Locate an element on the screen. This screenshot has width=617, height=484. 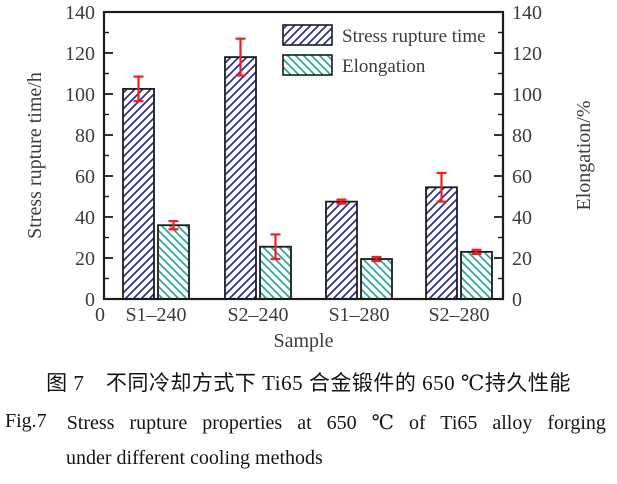
x-origin-label: 0 is located at coordinates (100, 315).